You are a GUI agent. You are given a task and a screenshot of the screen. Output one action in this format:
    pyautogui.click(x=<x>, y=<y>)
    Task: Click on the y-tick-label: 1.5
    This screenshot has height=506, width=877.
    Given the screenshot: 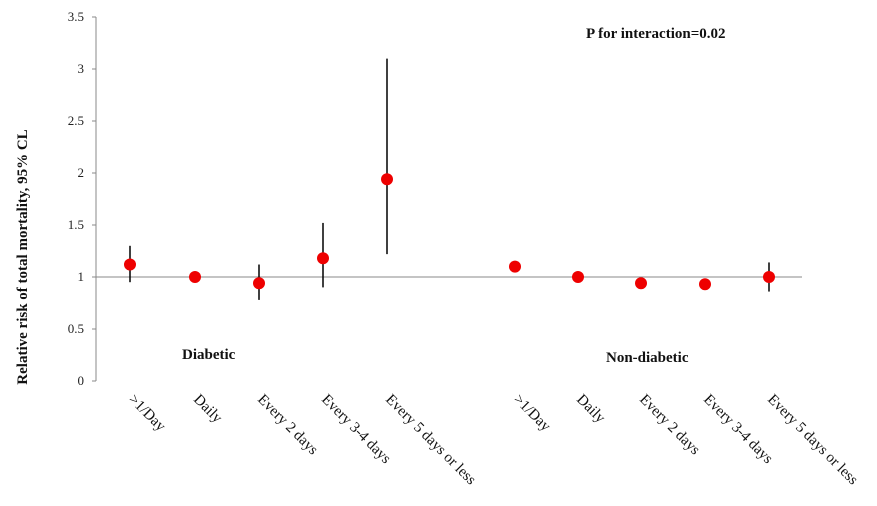 What is the action you would take?
    pyautogui.click(x=76, y=224)
    